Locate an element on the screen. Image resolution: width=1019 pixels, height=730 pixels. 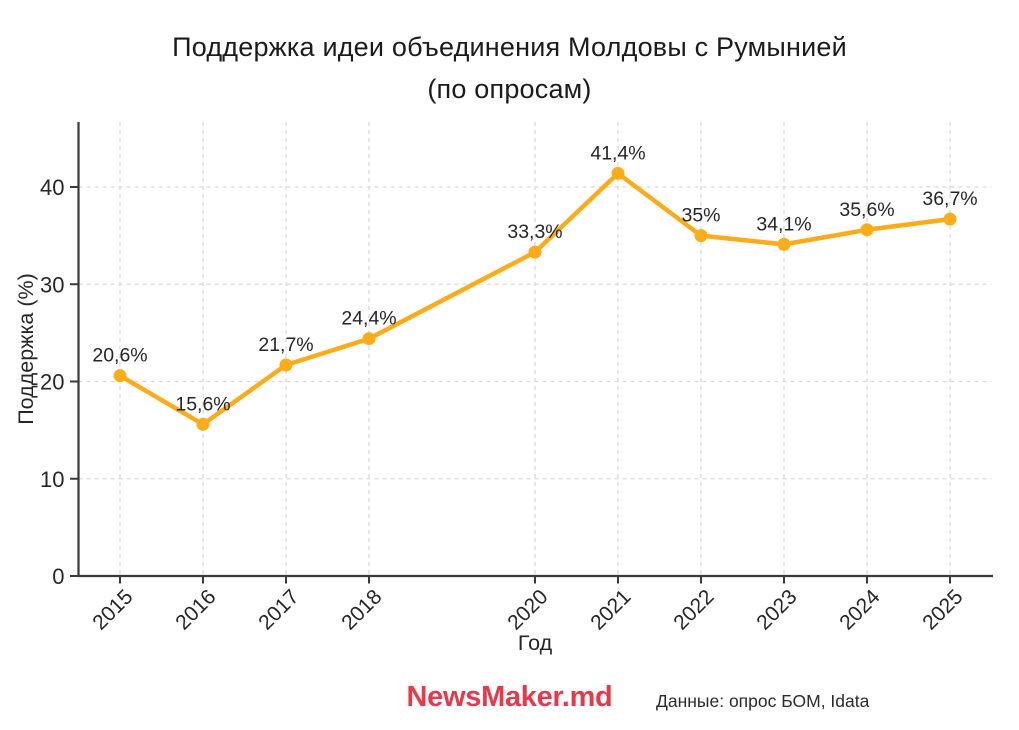
x-tick-label: 2020 is located at coordinates (527, 609).